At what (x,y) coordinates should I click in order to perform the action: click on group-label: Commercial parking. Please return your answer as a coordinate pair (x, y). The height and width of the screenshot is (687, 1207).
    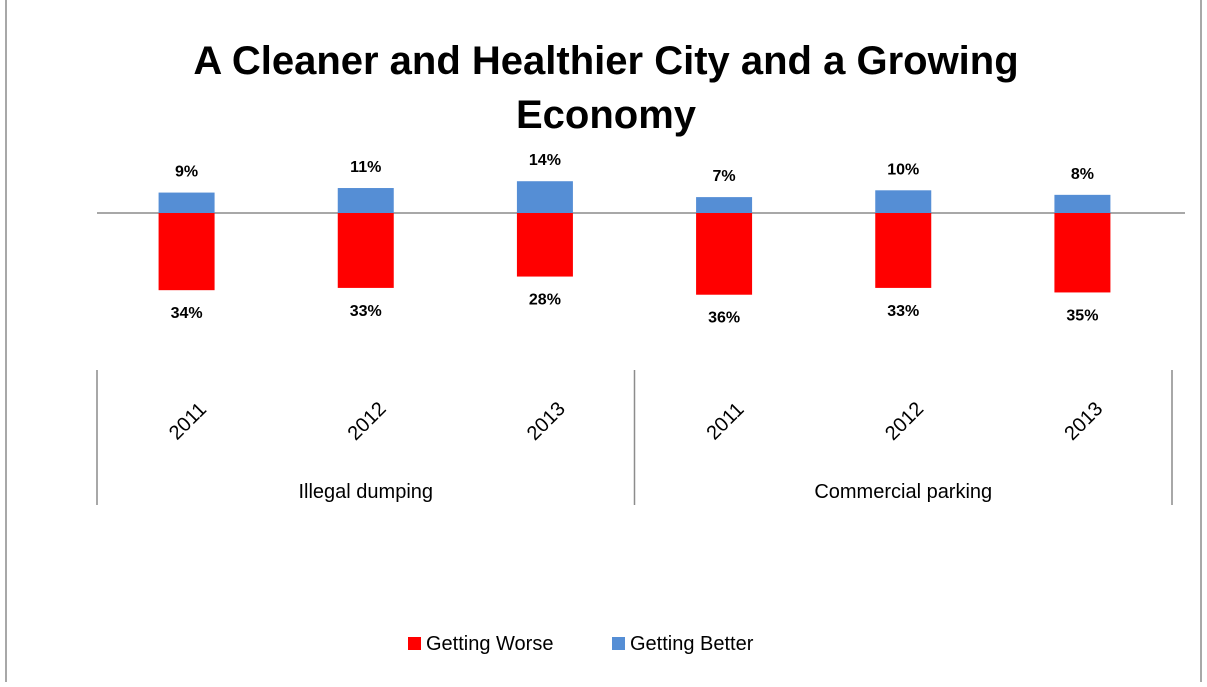
    Looking at the image, I should click on (903, 492).